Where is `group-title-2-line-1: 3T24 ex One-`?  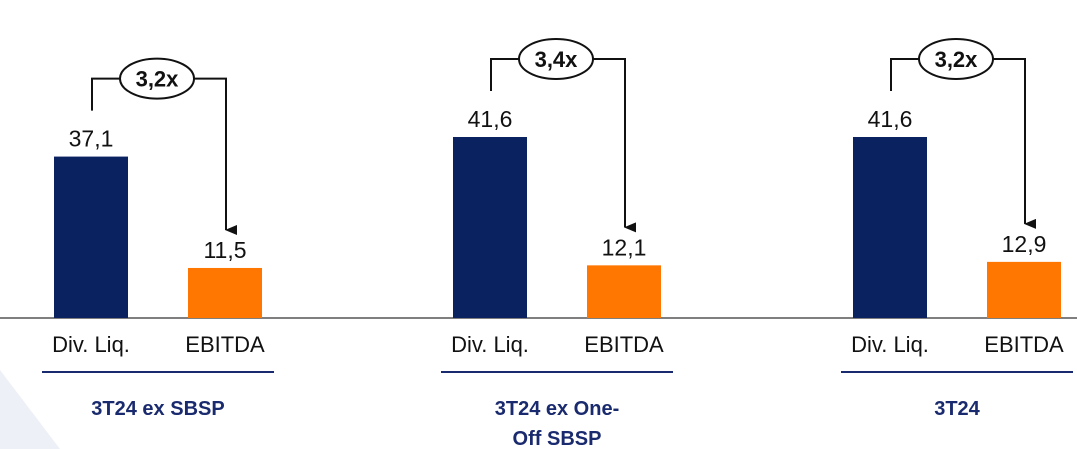
group-title-2-line-1: 3T24 ex One- is located at coordinates (557, 409).